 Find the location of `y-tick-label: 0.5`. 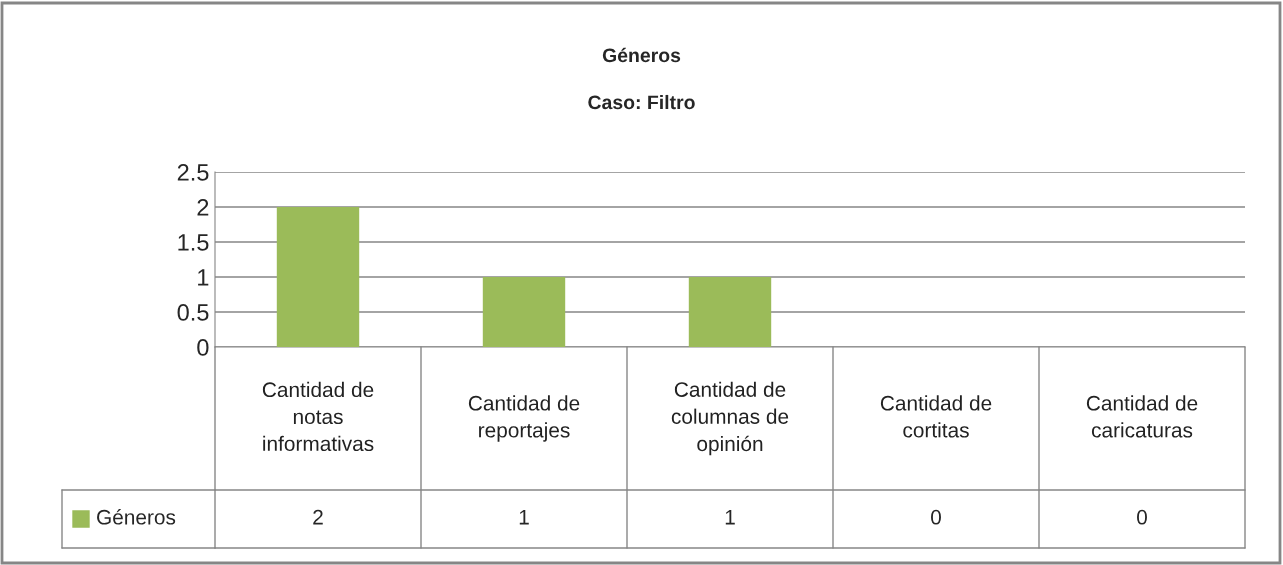

y-tick-label: 0.5 is located at coordinates (193, 312).